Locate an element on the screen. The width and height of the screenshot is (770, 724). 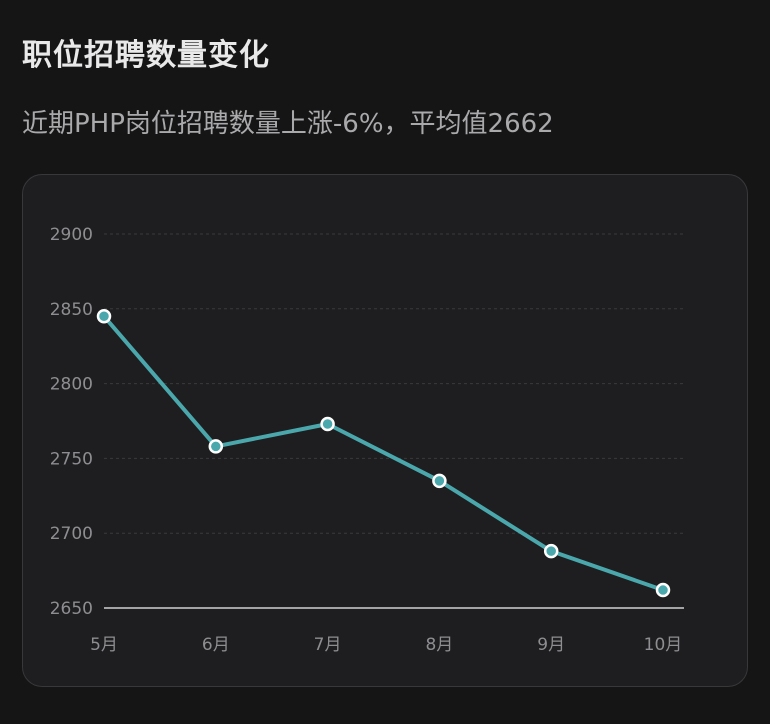
x-tick-label: 9月 is located at coordinates (551, 645).